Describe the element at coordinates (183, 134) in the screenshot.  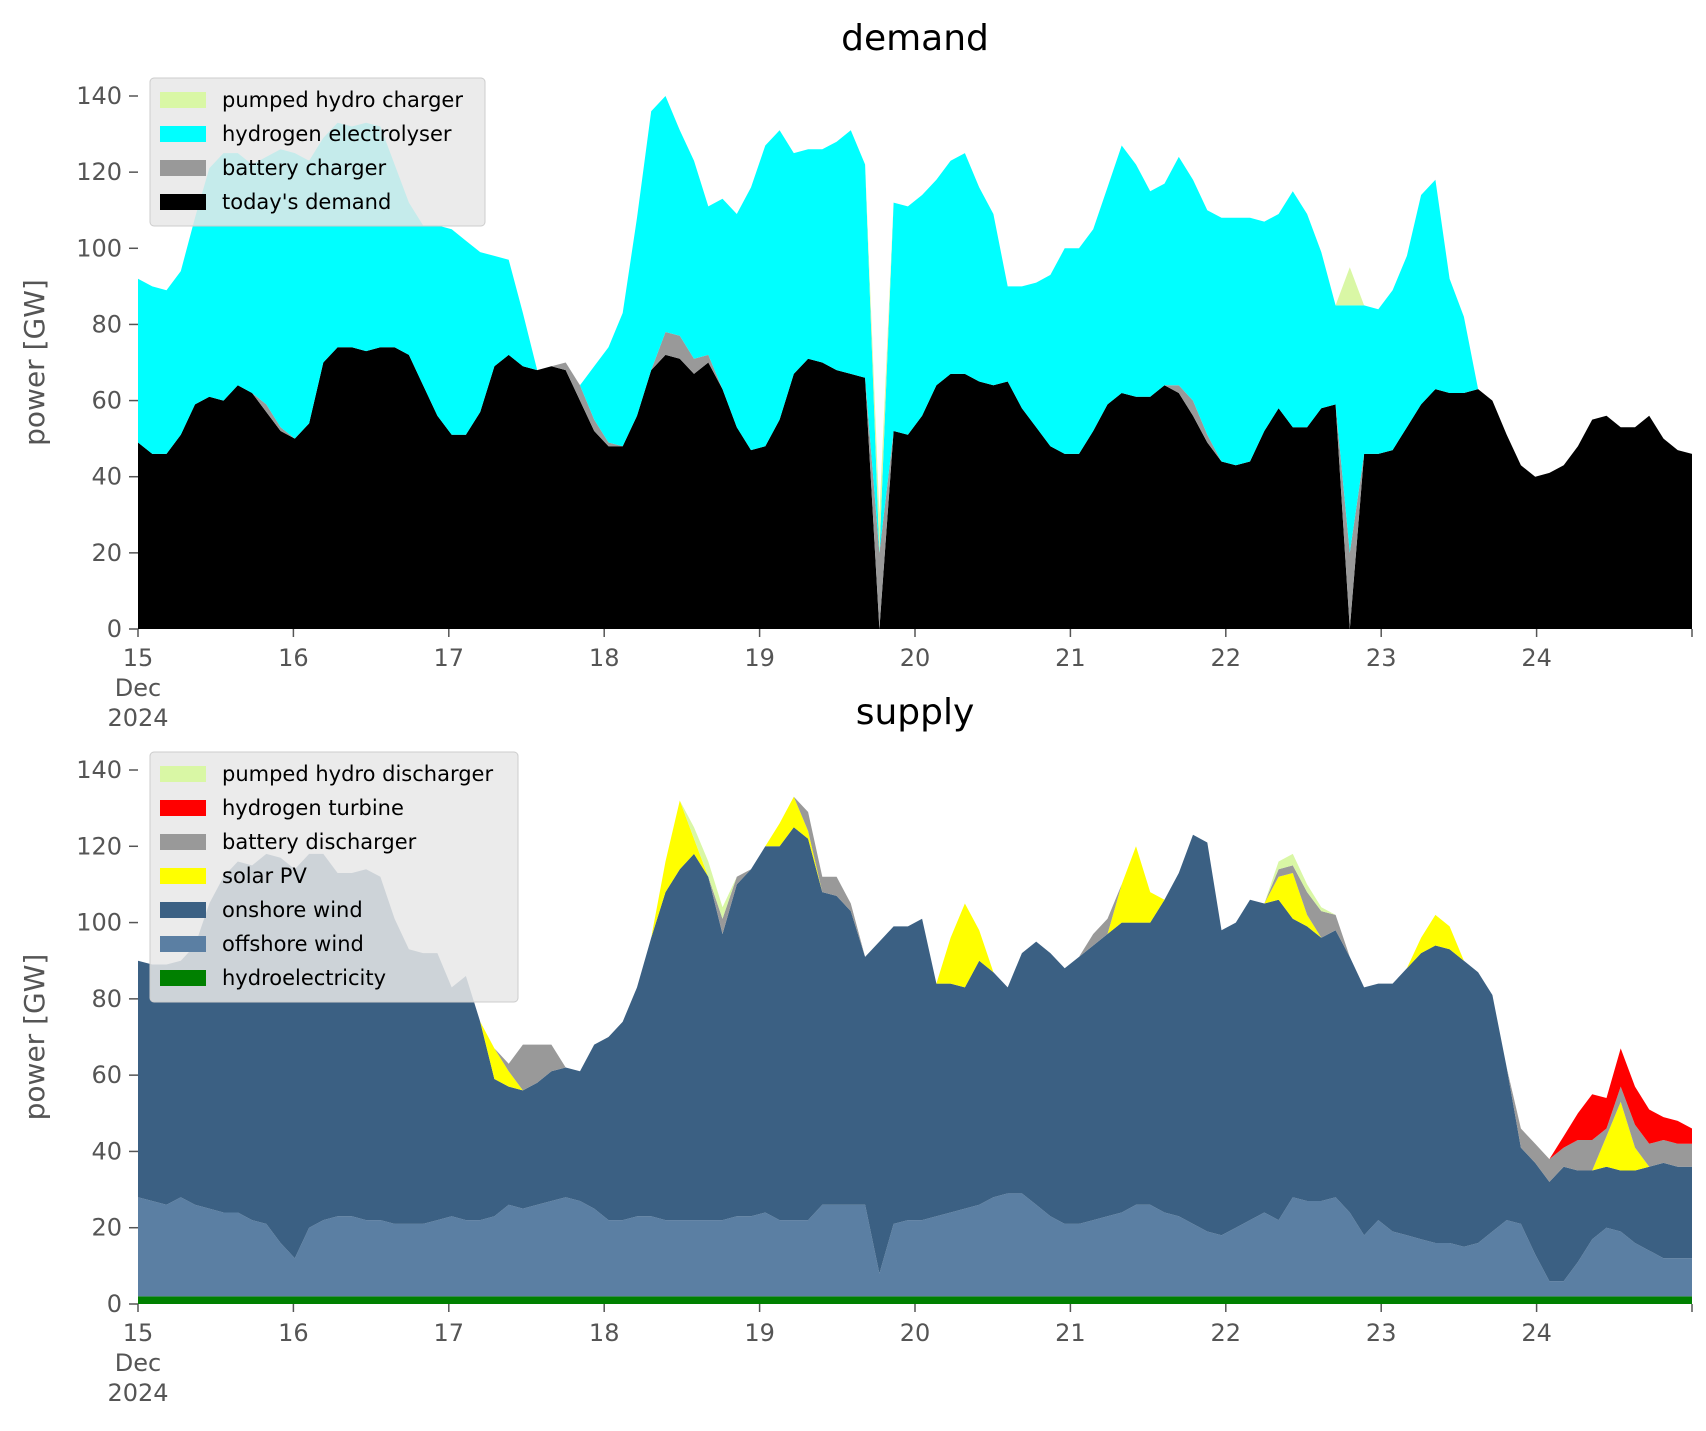
I see `legend-swatch-hydrogen-electrolyser` at that location.